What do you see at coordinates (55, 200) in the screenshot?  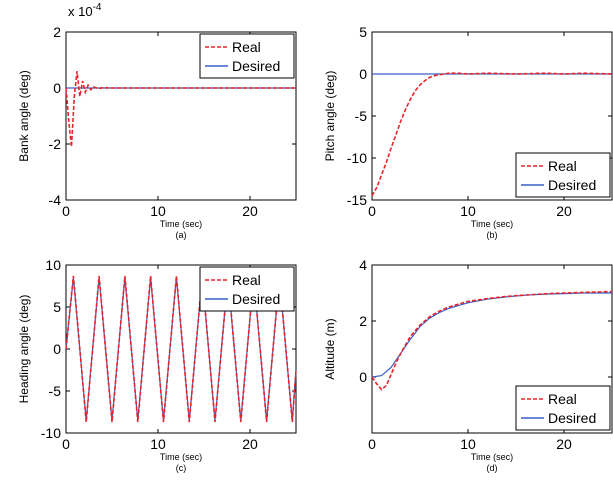 I see `y-tick-label: -4` at bounding box center [55, 200].